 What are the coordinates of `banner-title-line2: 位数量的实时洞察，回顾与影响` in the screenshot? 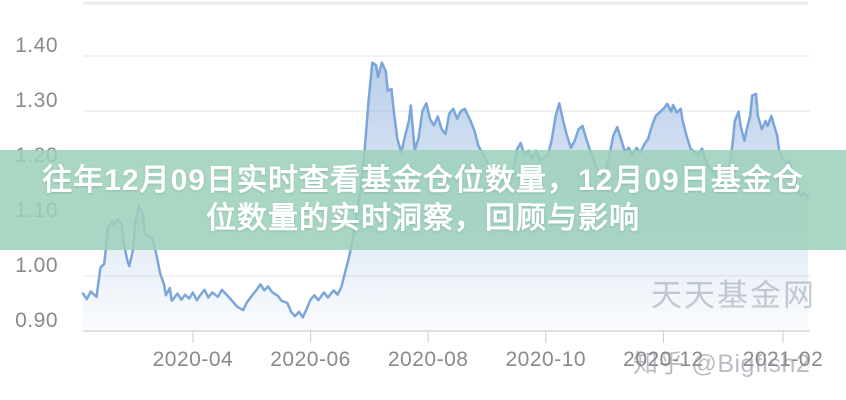 It's located at (423, 218).